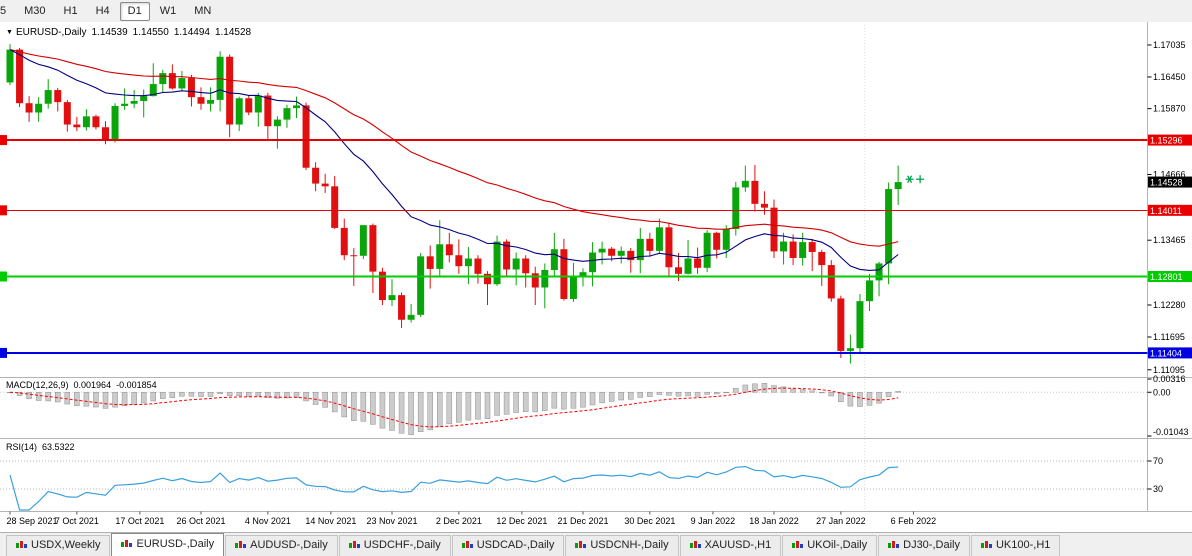 This screenshot has width=1192, height=556. I want to click on svg-text: 0.00, so click(1162, 392).